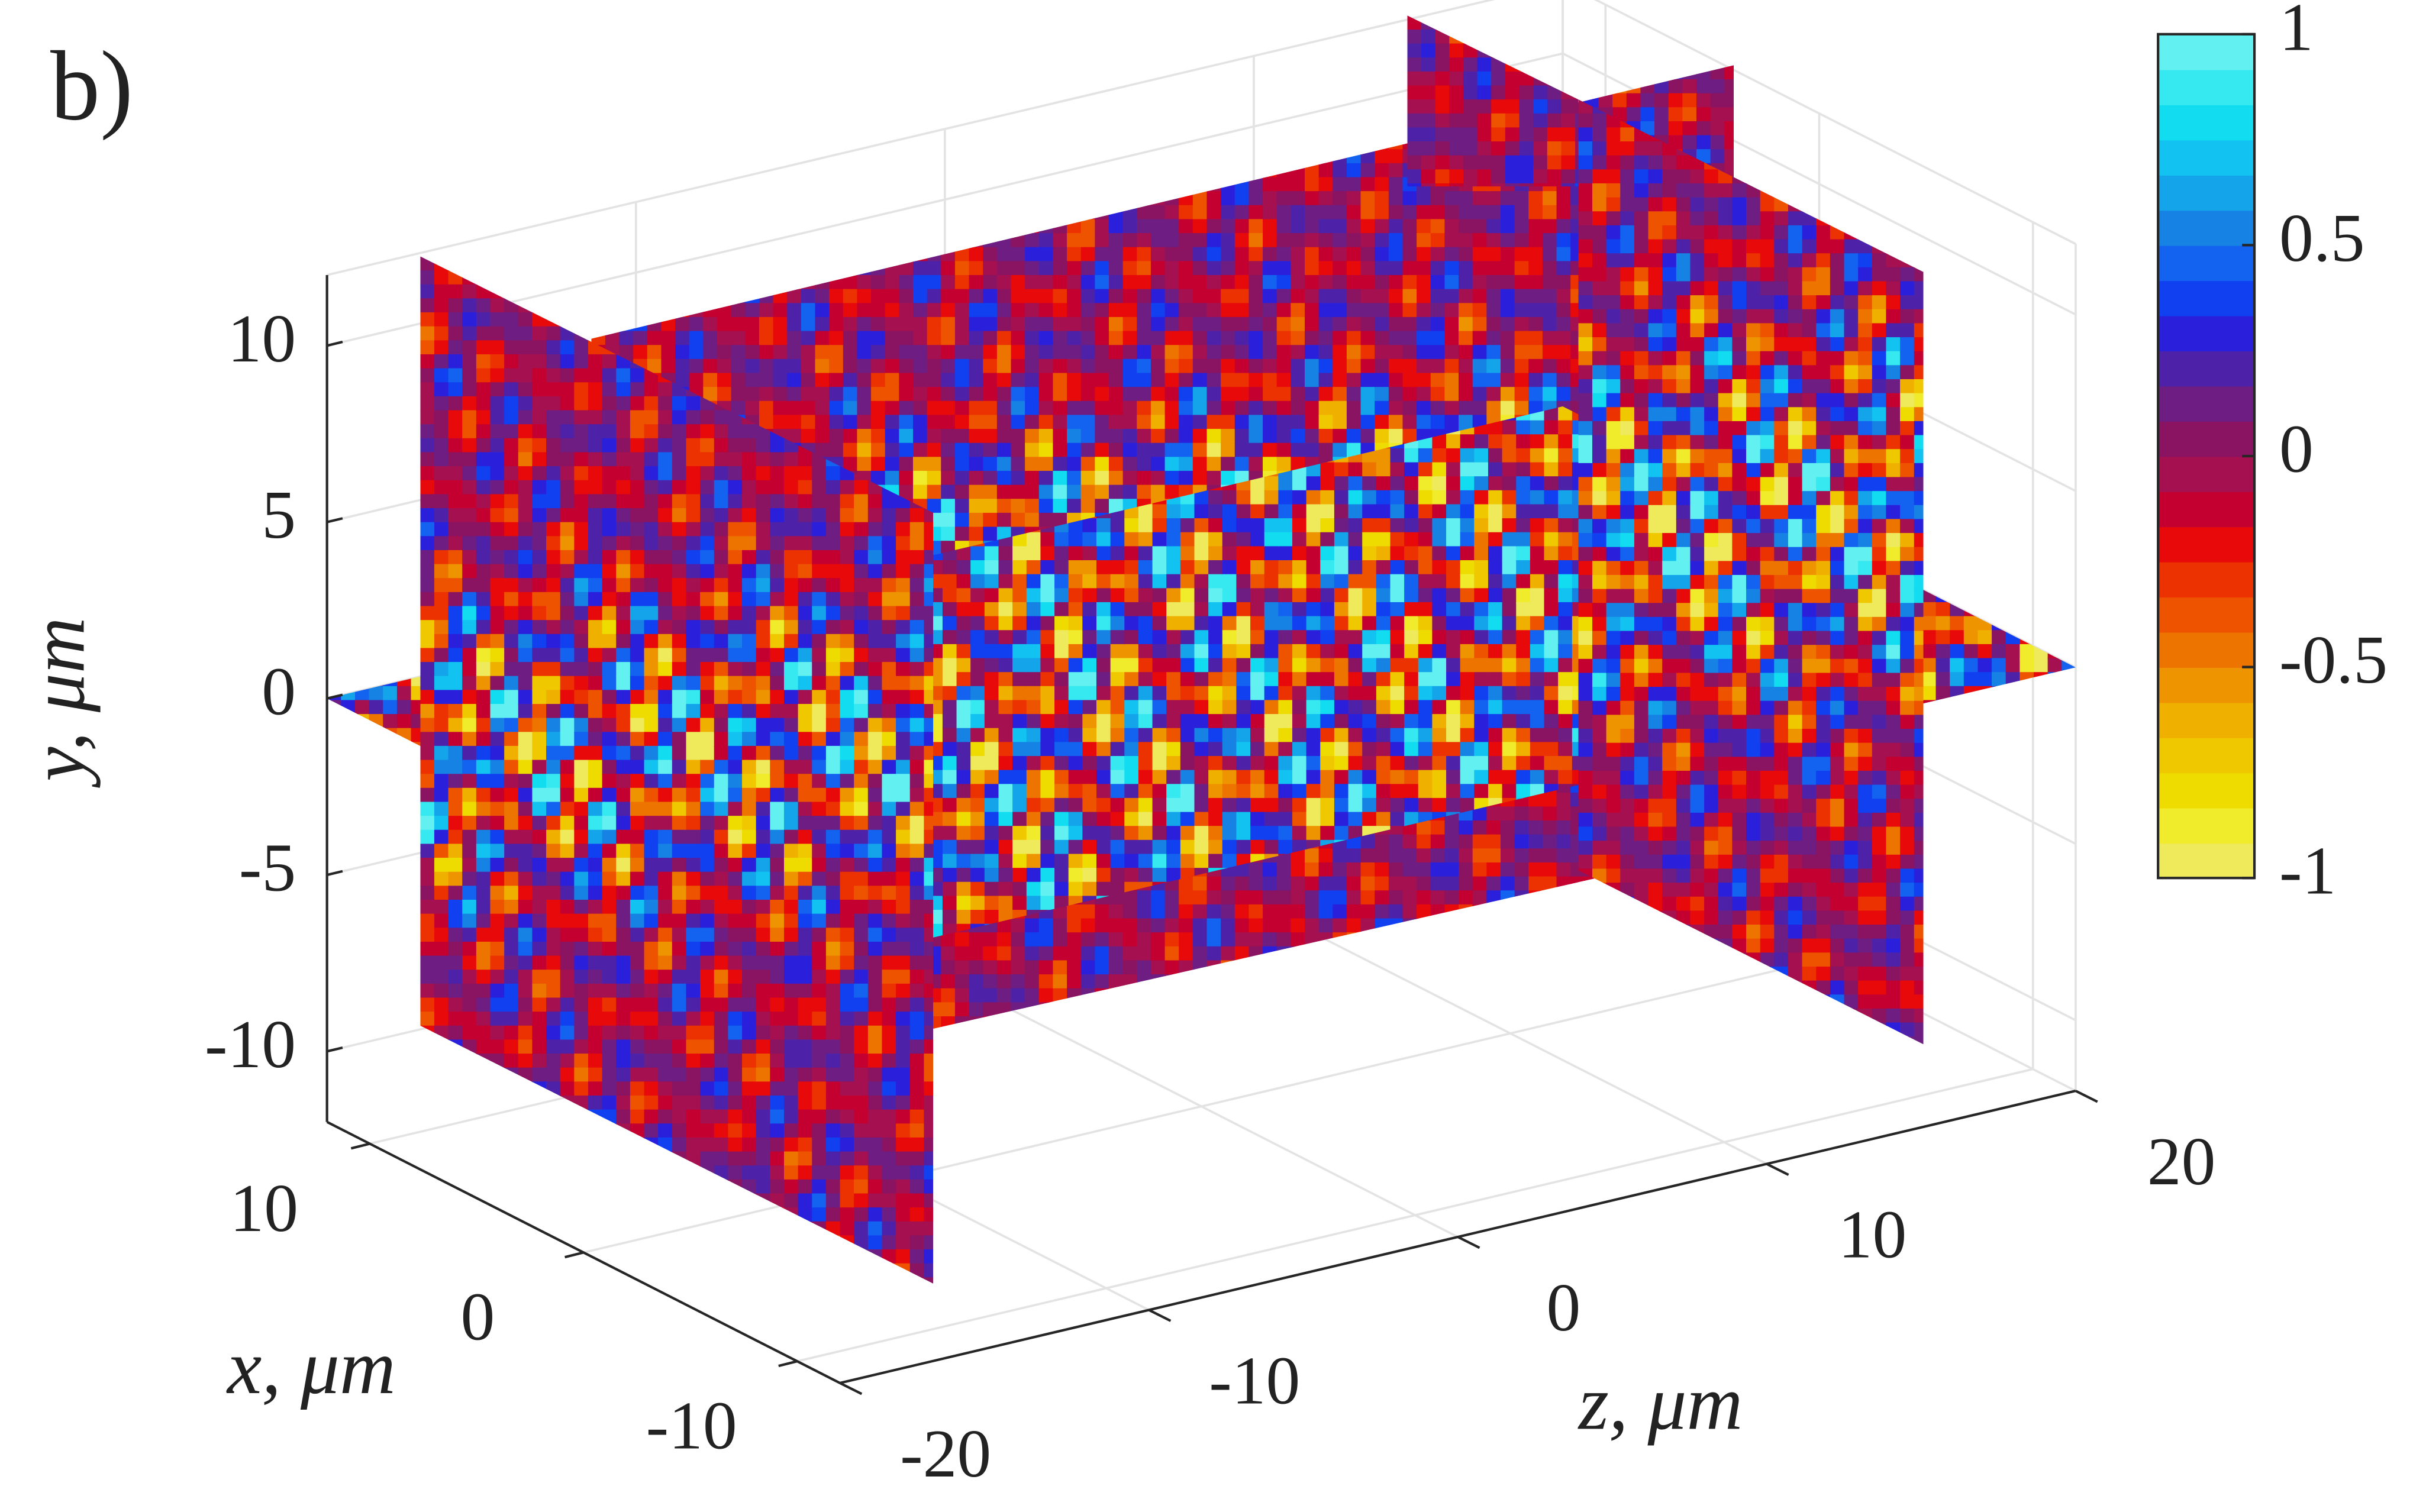  Describe the element at coordinates (311, 1367) in the screenshot. I see `x-axis-label: x, μm` at that location.